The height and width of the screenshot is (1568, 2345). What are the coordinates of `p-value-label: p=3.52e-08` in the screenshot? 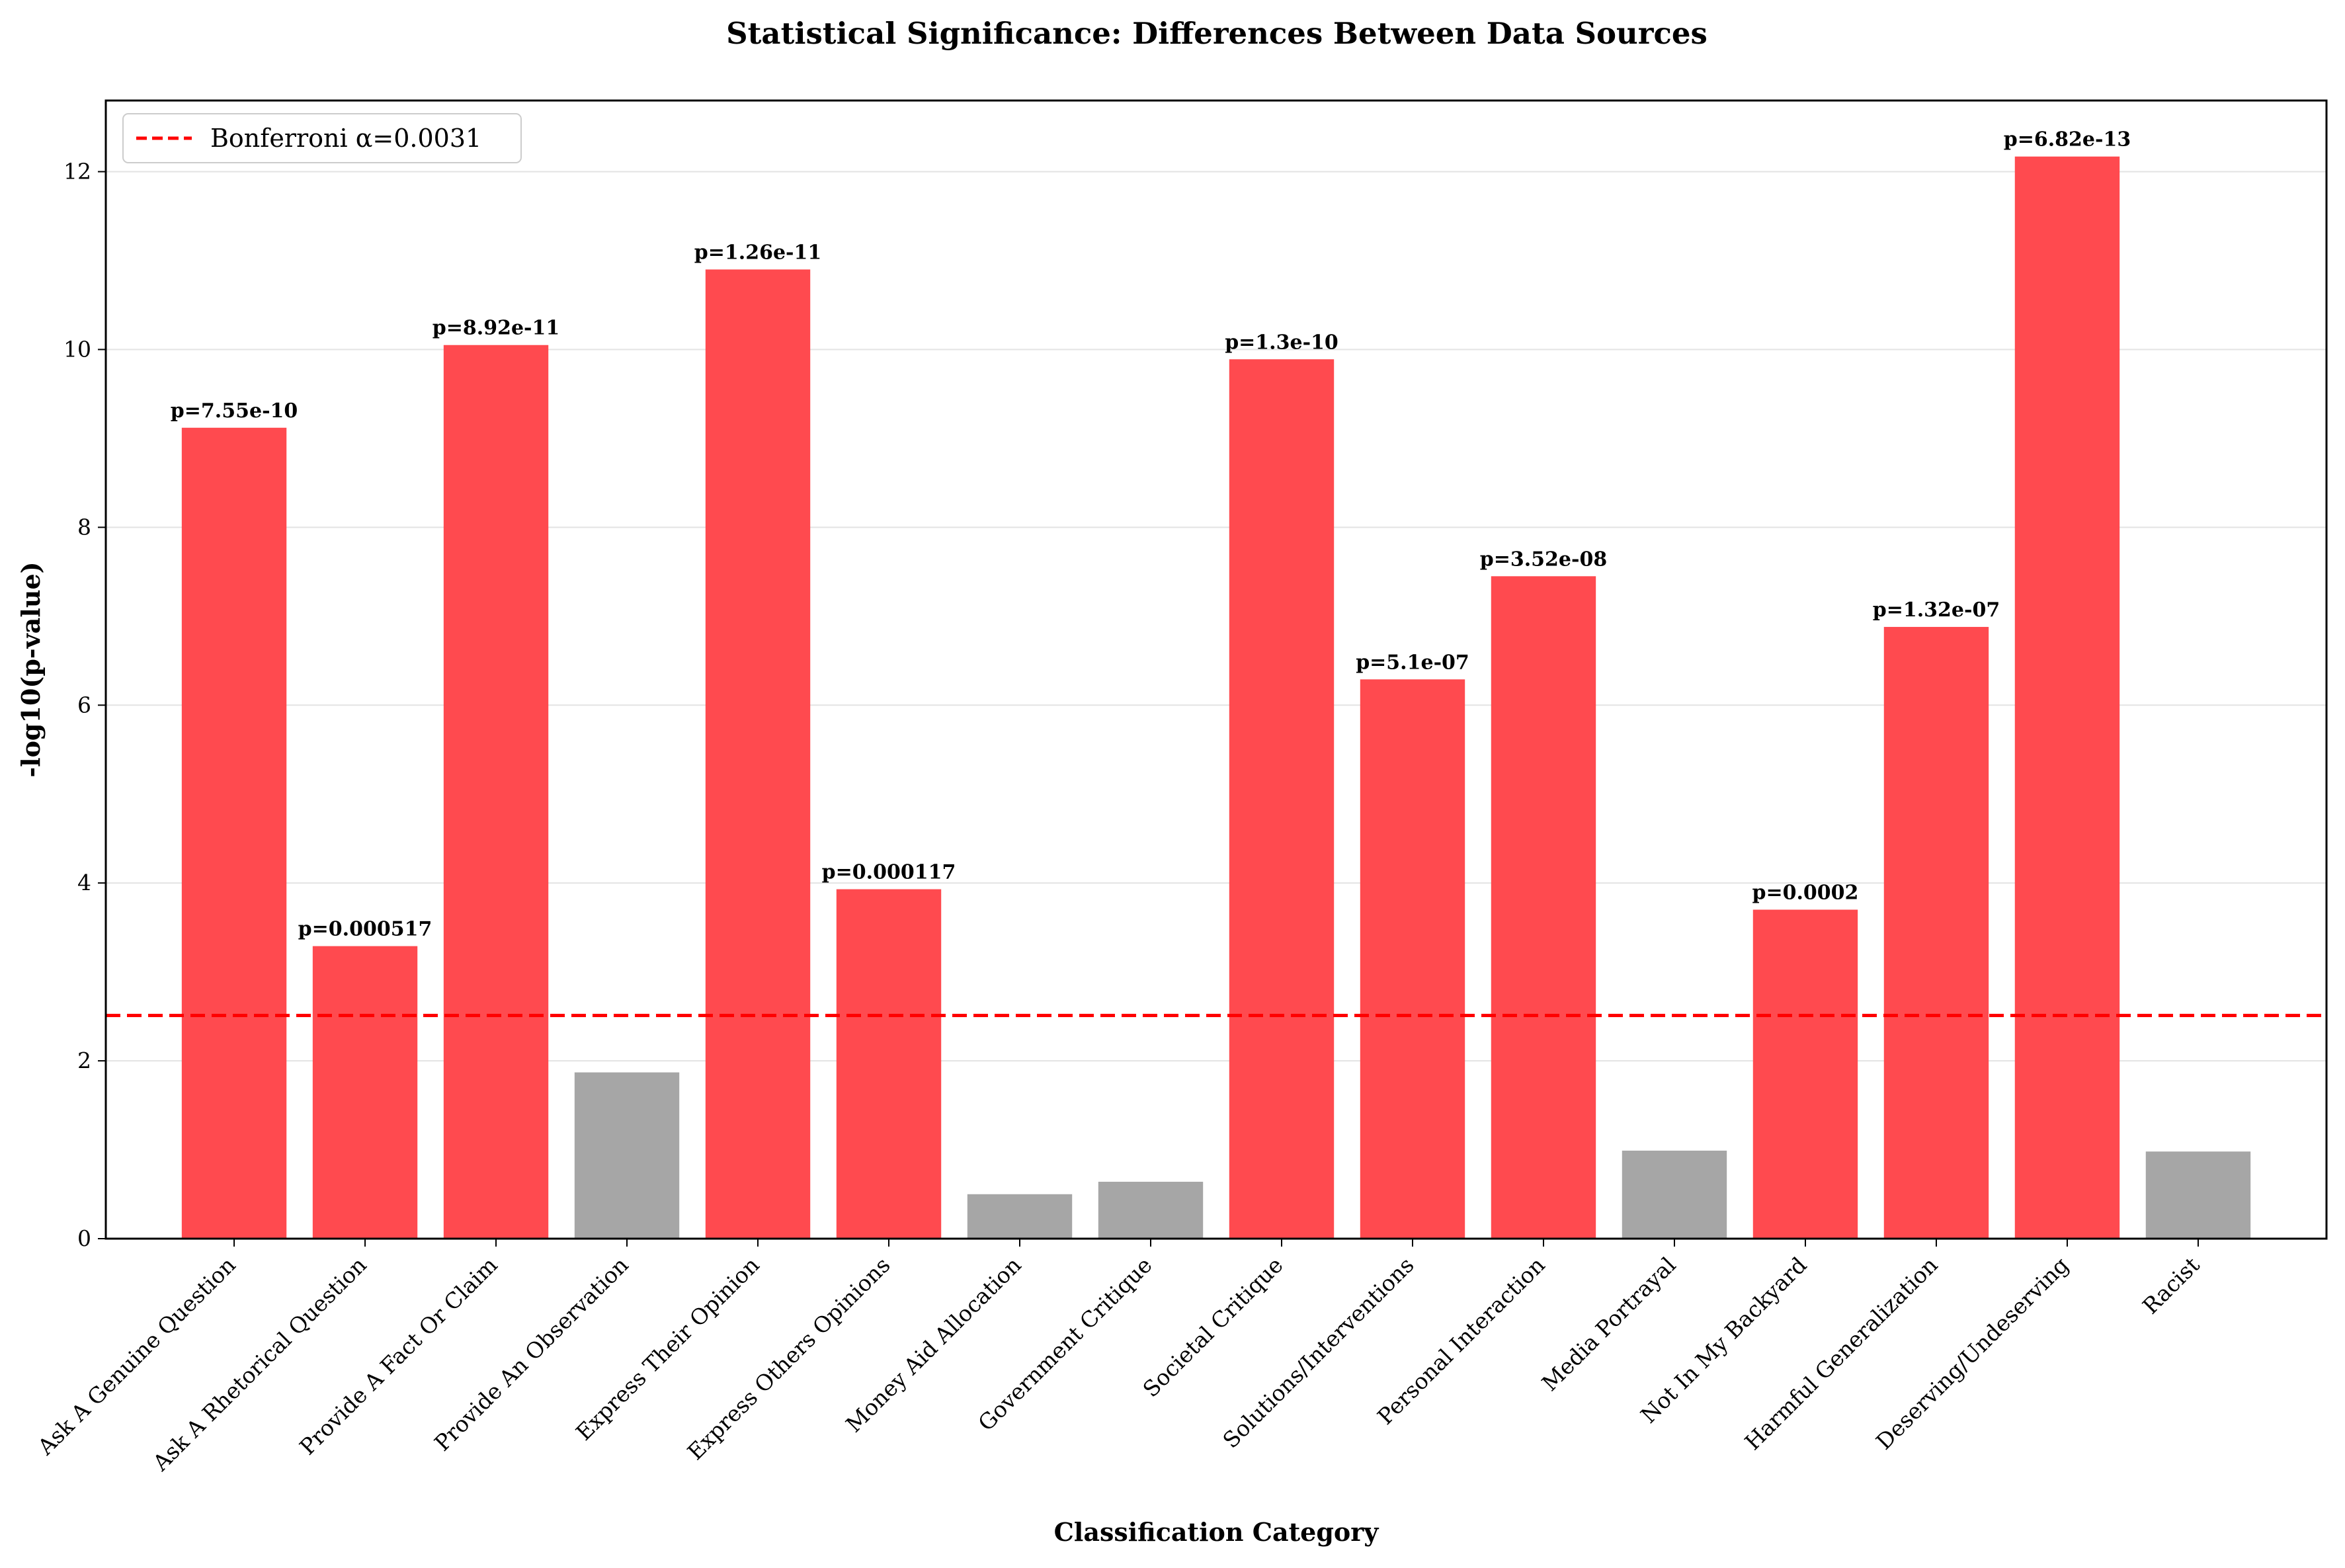 It's located at (1543, 559).